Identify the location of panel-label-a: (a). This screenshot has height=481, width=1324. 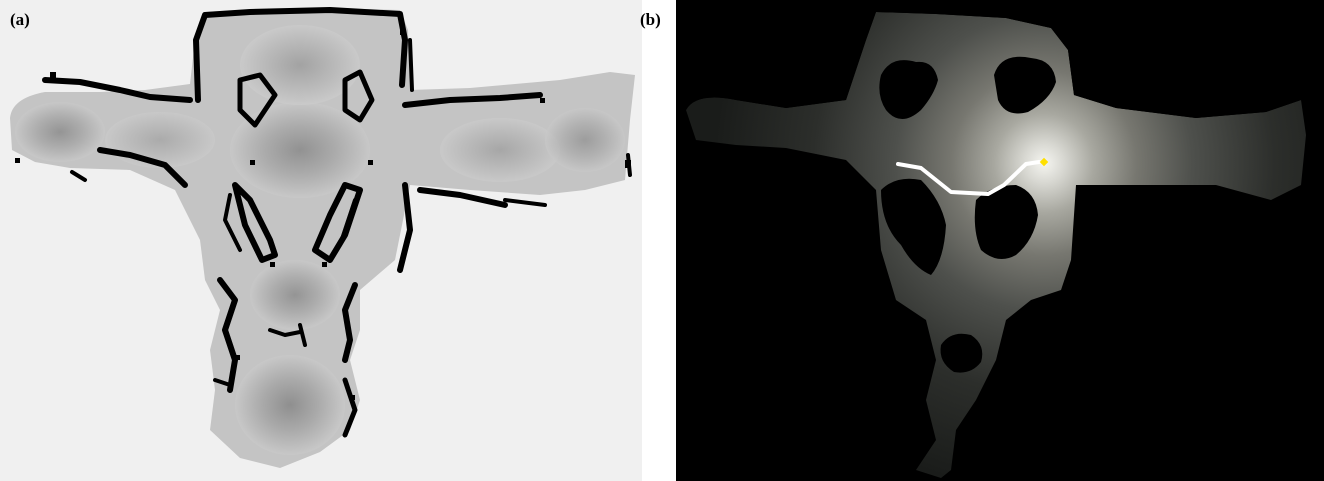
(20, 19).